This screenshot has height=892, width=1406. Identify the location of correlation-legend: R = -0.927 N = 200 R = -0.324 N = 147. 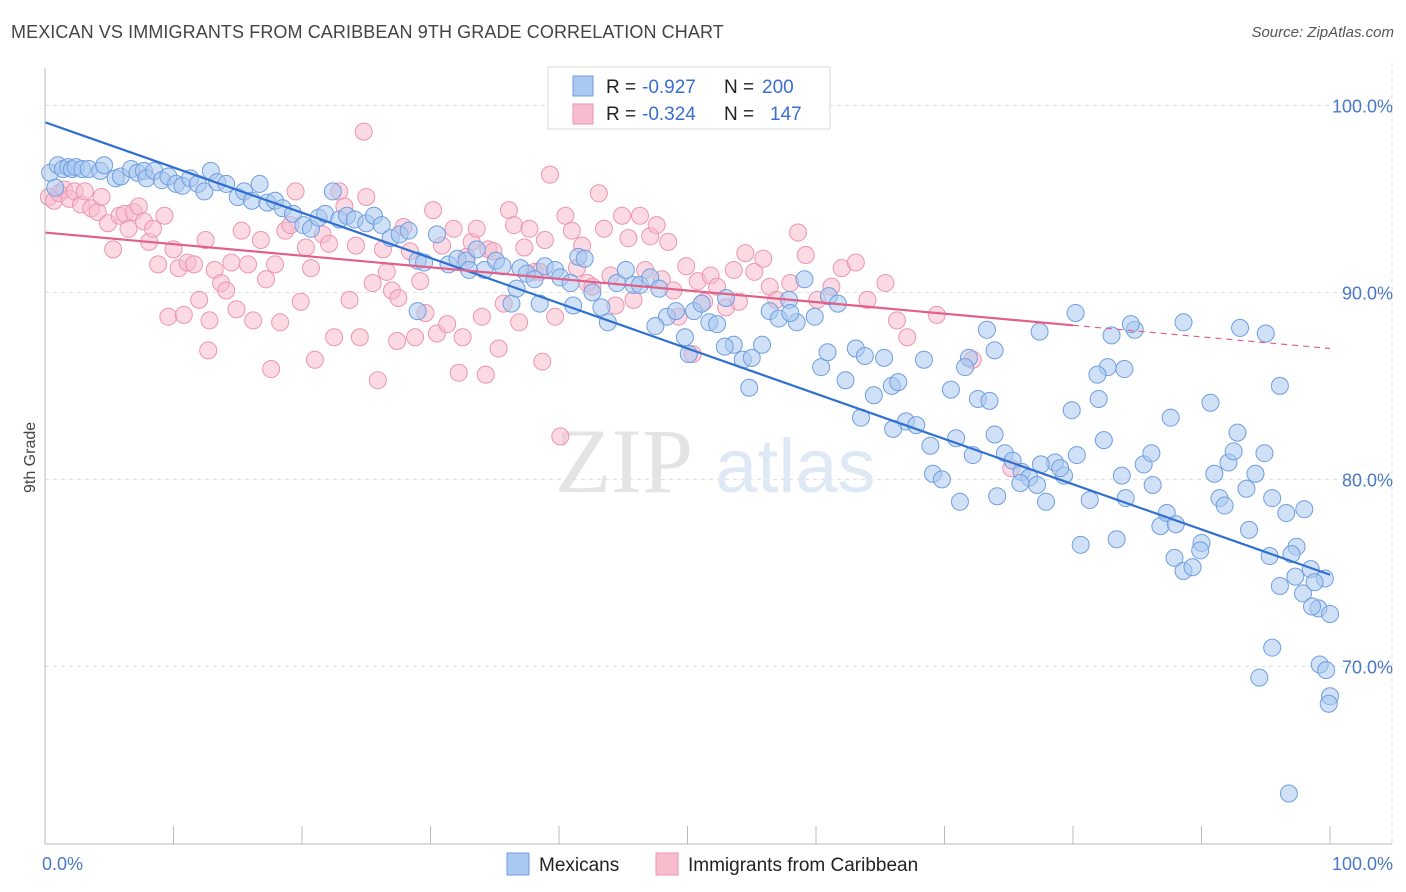
(689, 98).